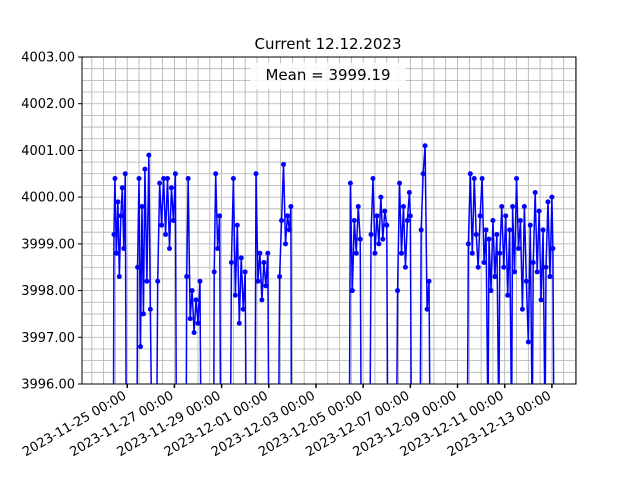  What do you see at coordinates (48, 244) in the screenshot?
I see `y-tick-label: 3999.00` at bounding box center [48, 244].